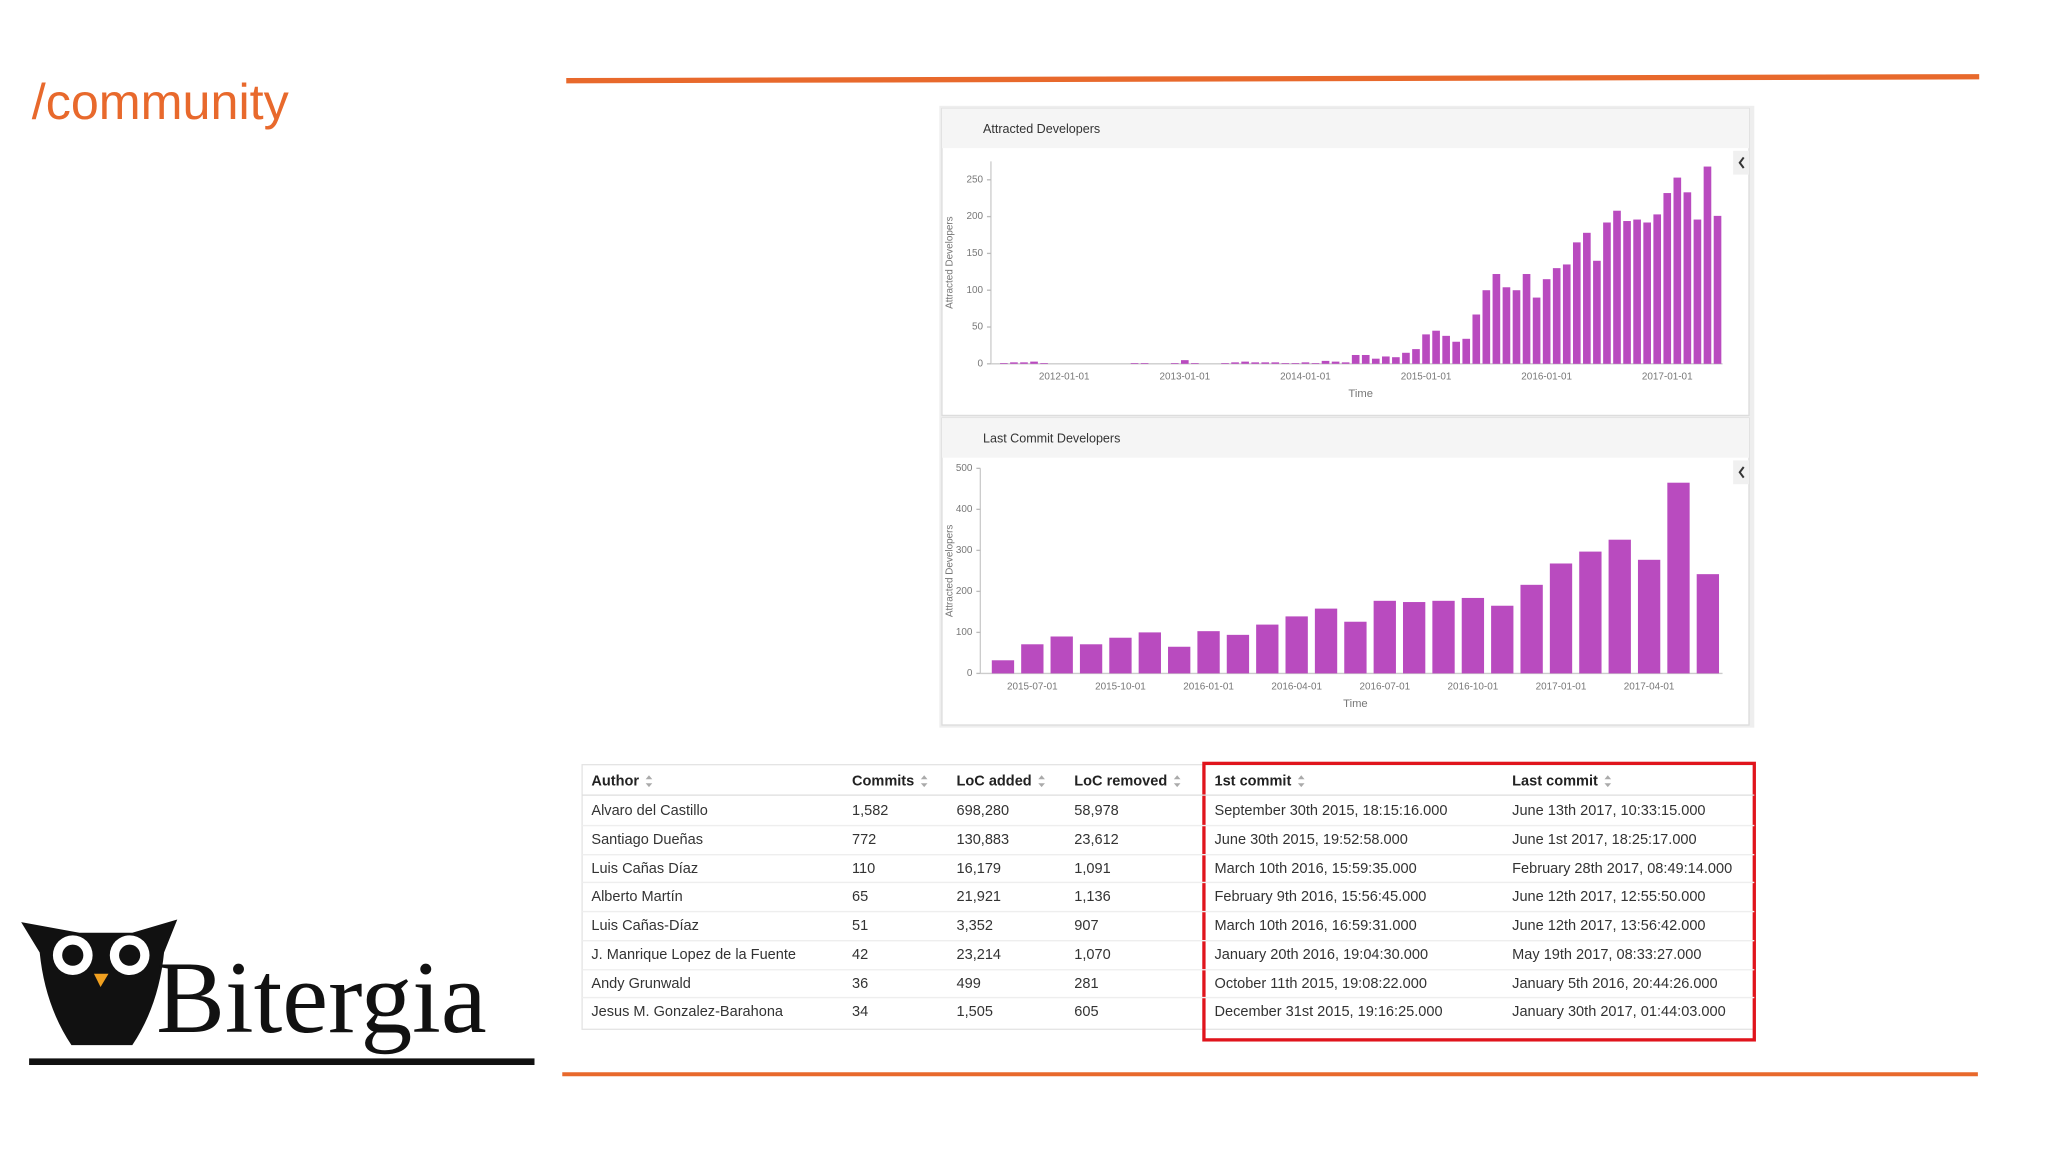 This screenshot has height=1152, width=2048. Describe the element at coordinates (950, 571) in the screenshot. I see `y-axis-title: Attracted Developers` at that location.